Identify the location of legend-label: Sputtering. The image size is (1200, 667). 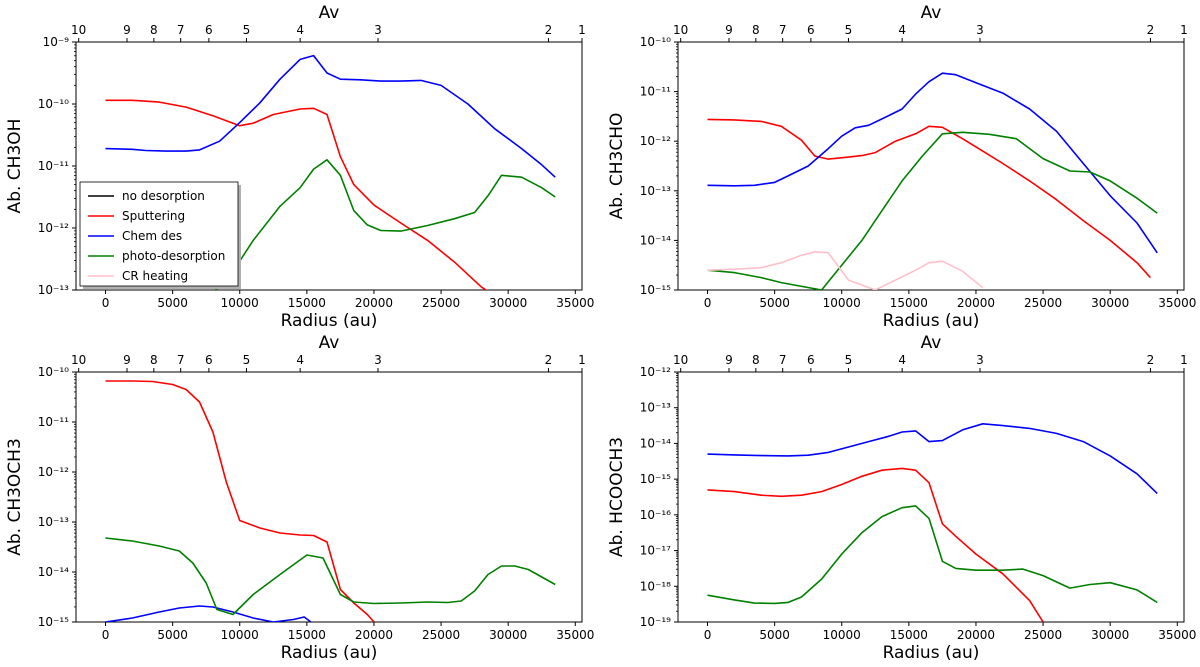
(153, 216).